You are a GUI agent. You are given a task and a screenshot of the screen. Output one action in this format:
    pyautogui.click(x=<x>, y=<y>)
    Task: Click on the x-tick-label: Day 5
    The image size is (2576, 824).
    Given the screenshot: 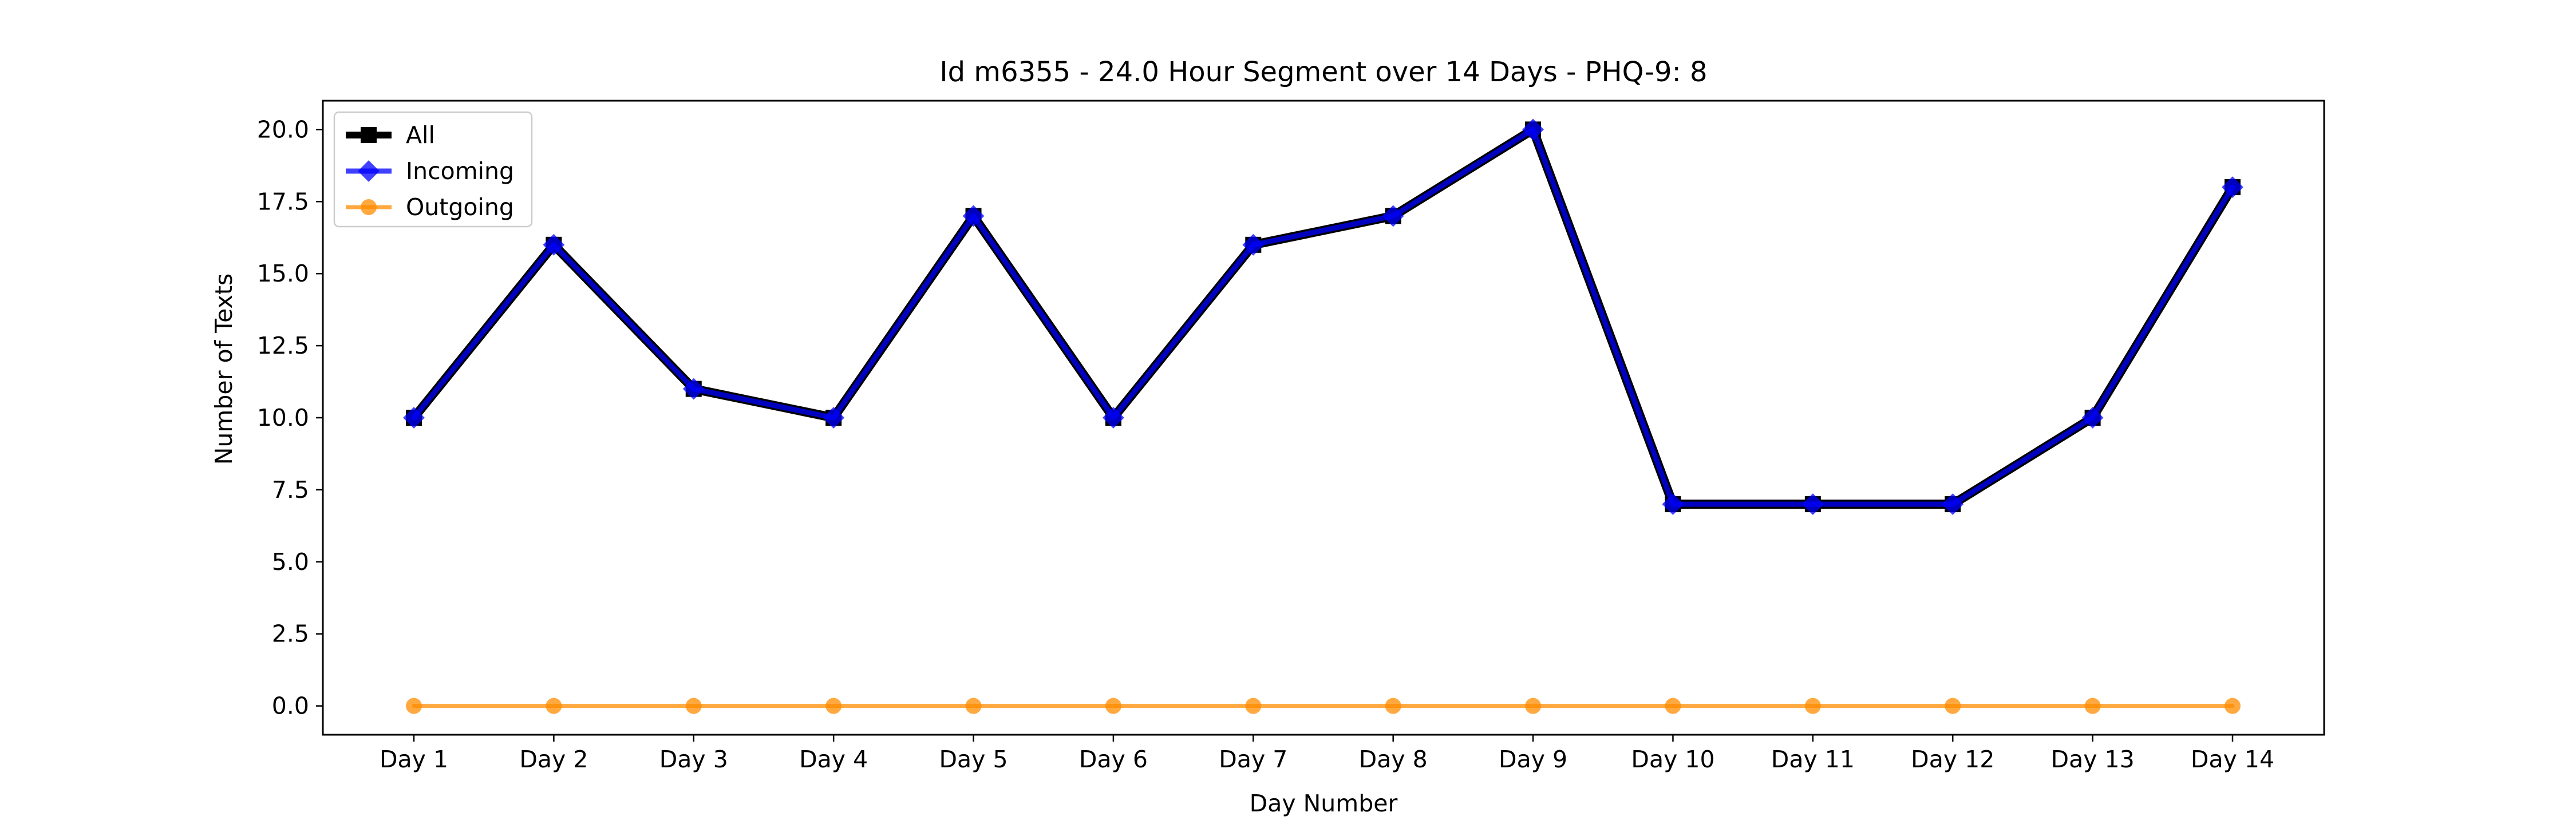 What is the action you would take?
    pyautogui.click(x=973, y=759)
    